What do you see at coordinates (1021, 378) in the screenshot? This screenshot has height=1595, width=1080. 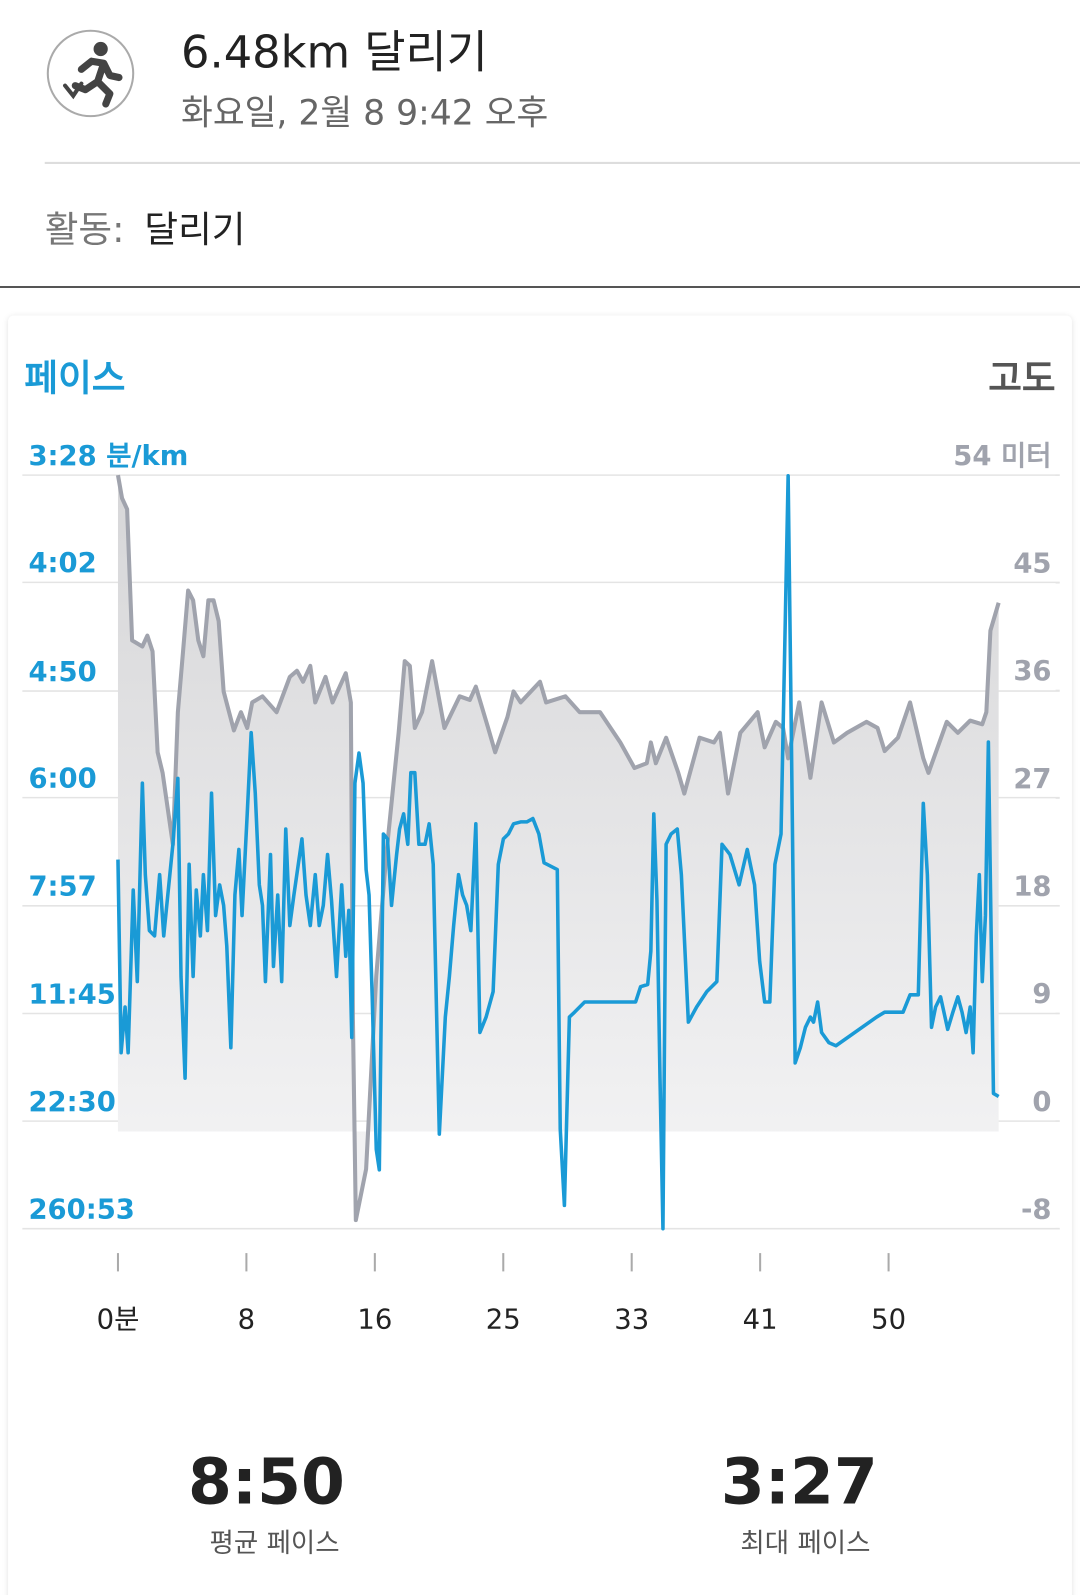 I see `series-label-elevation: 고도` at bounding box center [1021, 378].